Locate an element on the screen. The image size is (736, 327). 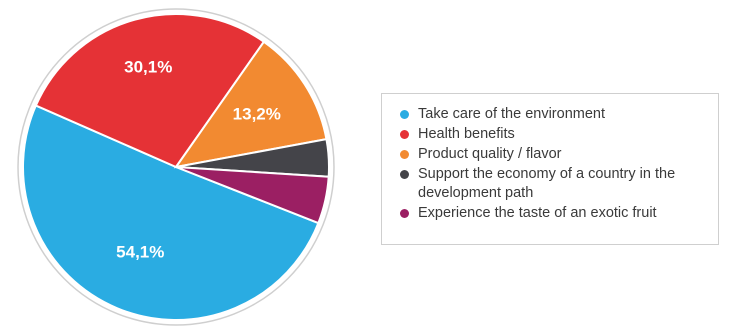
legend-item-exotic-fruit: Experience the taste of an exotic fruit is located at coordinates (559, 213).